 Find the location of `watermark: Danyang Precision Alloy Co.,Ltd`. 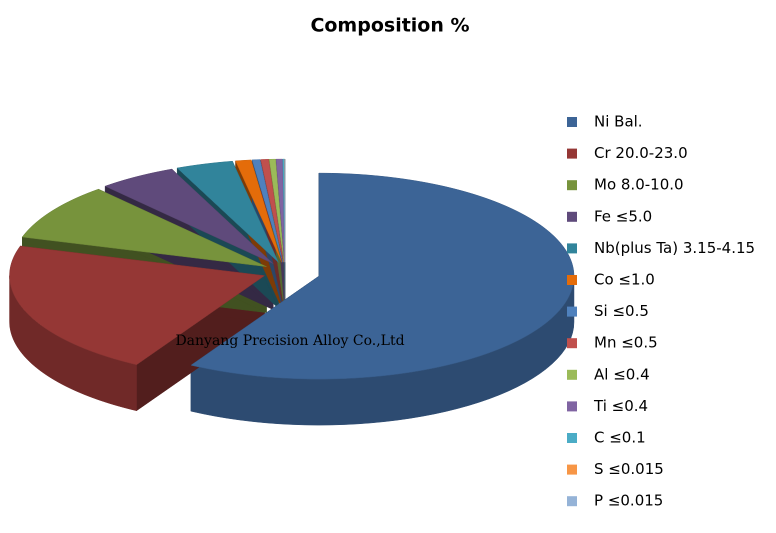

watermark: Danyang Precision Alloy Co.,Ltd is located at coordinates (289, 341).